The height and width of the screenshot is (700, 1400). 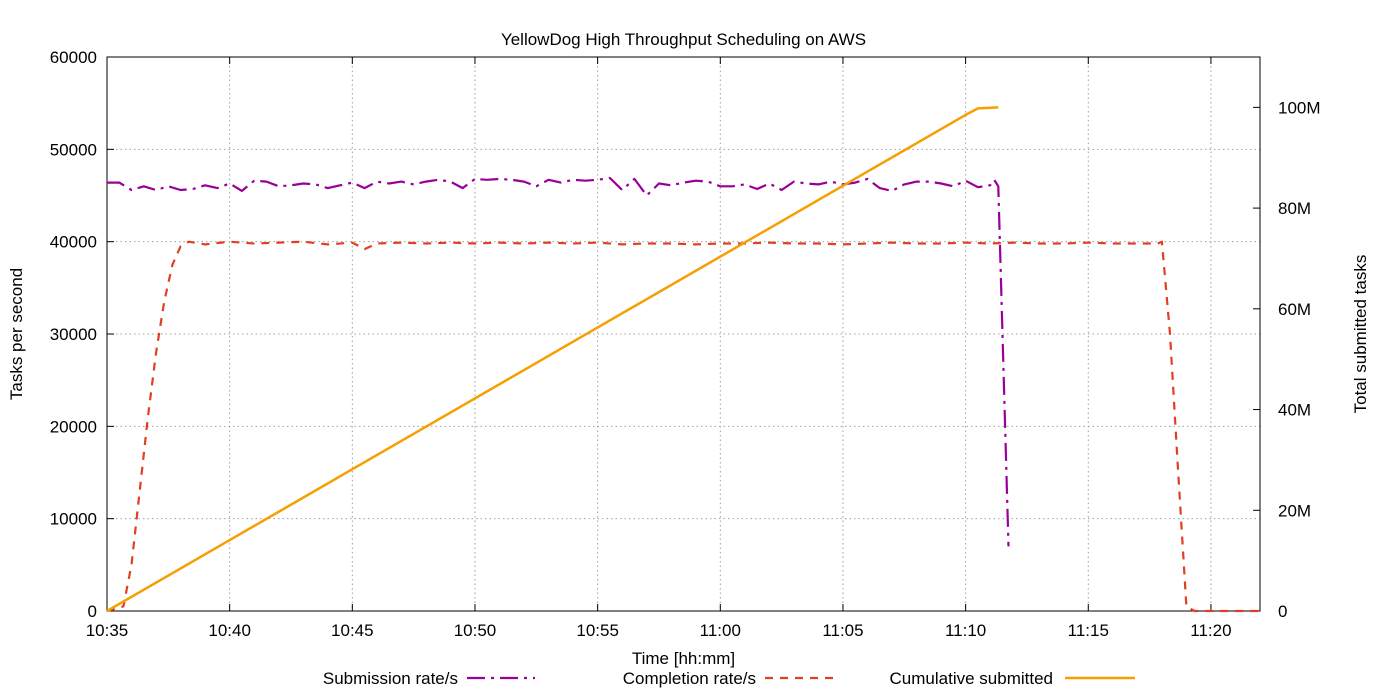 What do you see at coordinates (1294, 208) in the screenshot?
I see `y2-tick-label: 80M` at bounding box center [1294, 208].